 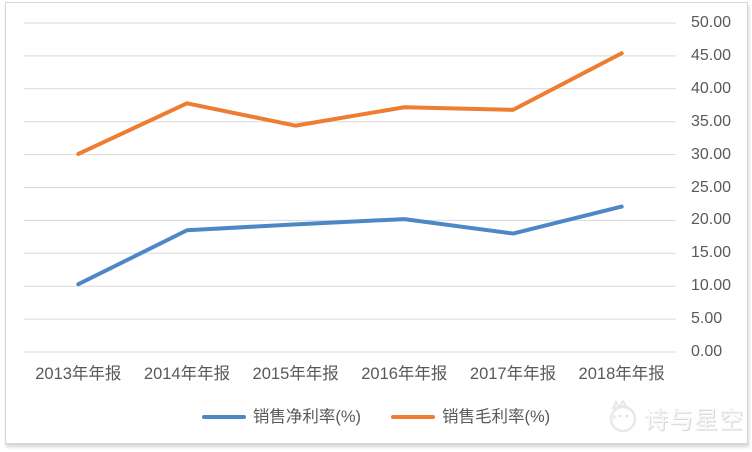 What do you see at coordinates (711, 154) in the screenshot?
I see `y-tick-label: 30.00` at bounding box center [711, 154].